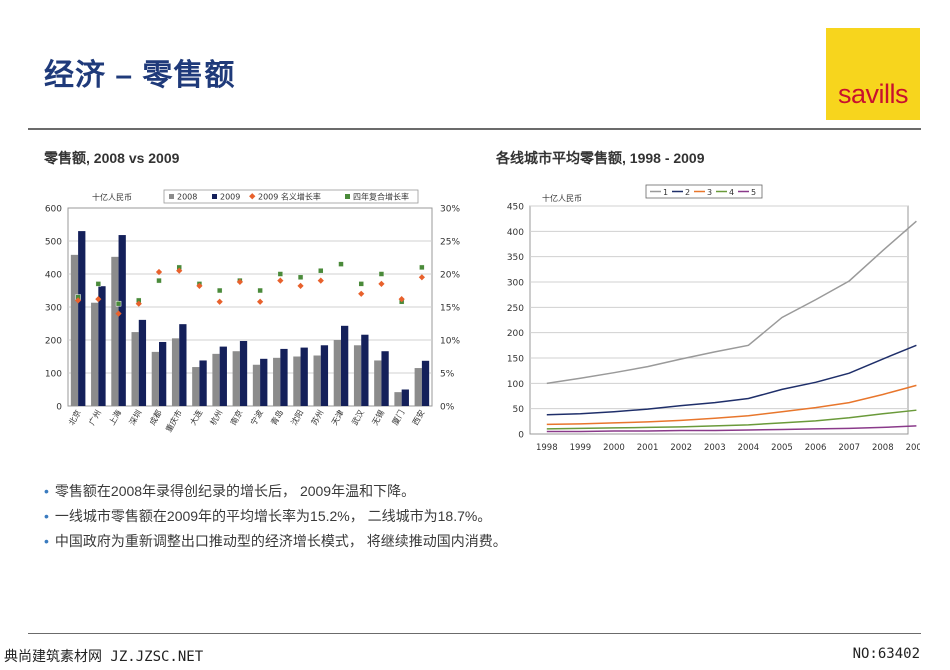 The height and width of the screenshot is (670, 950). Describe the element at coordinates (337, 417) in the screenshot. I see `x-tick-label: 天津` at that location.